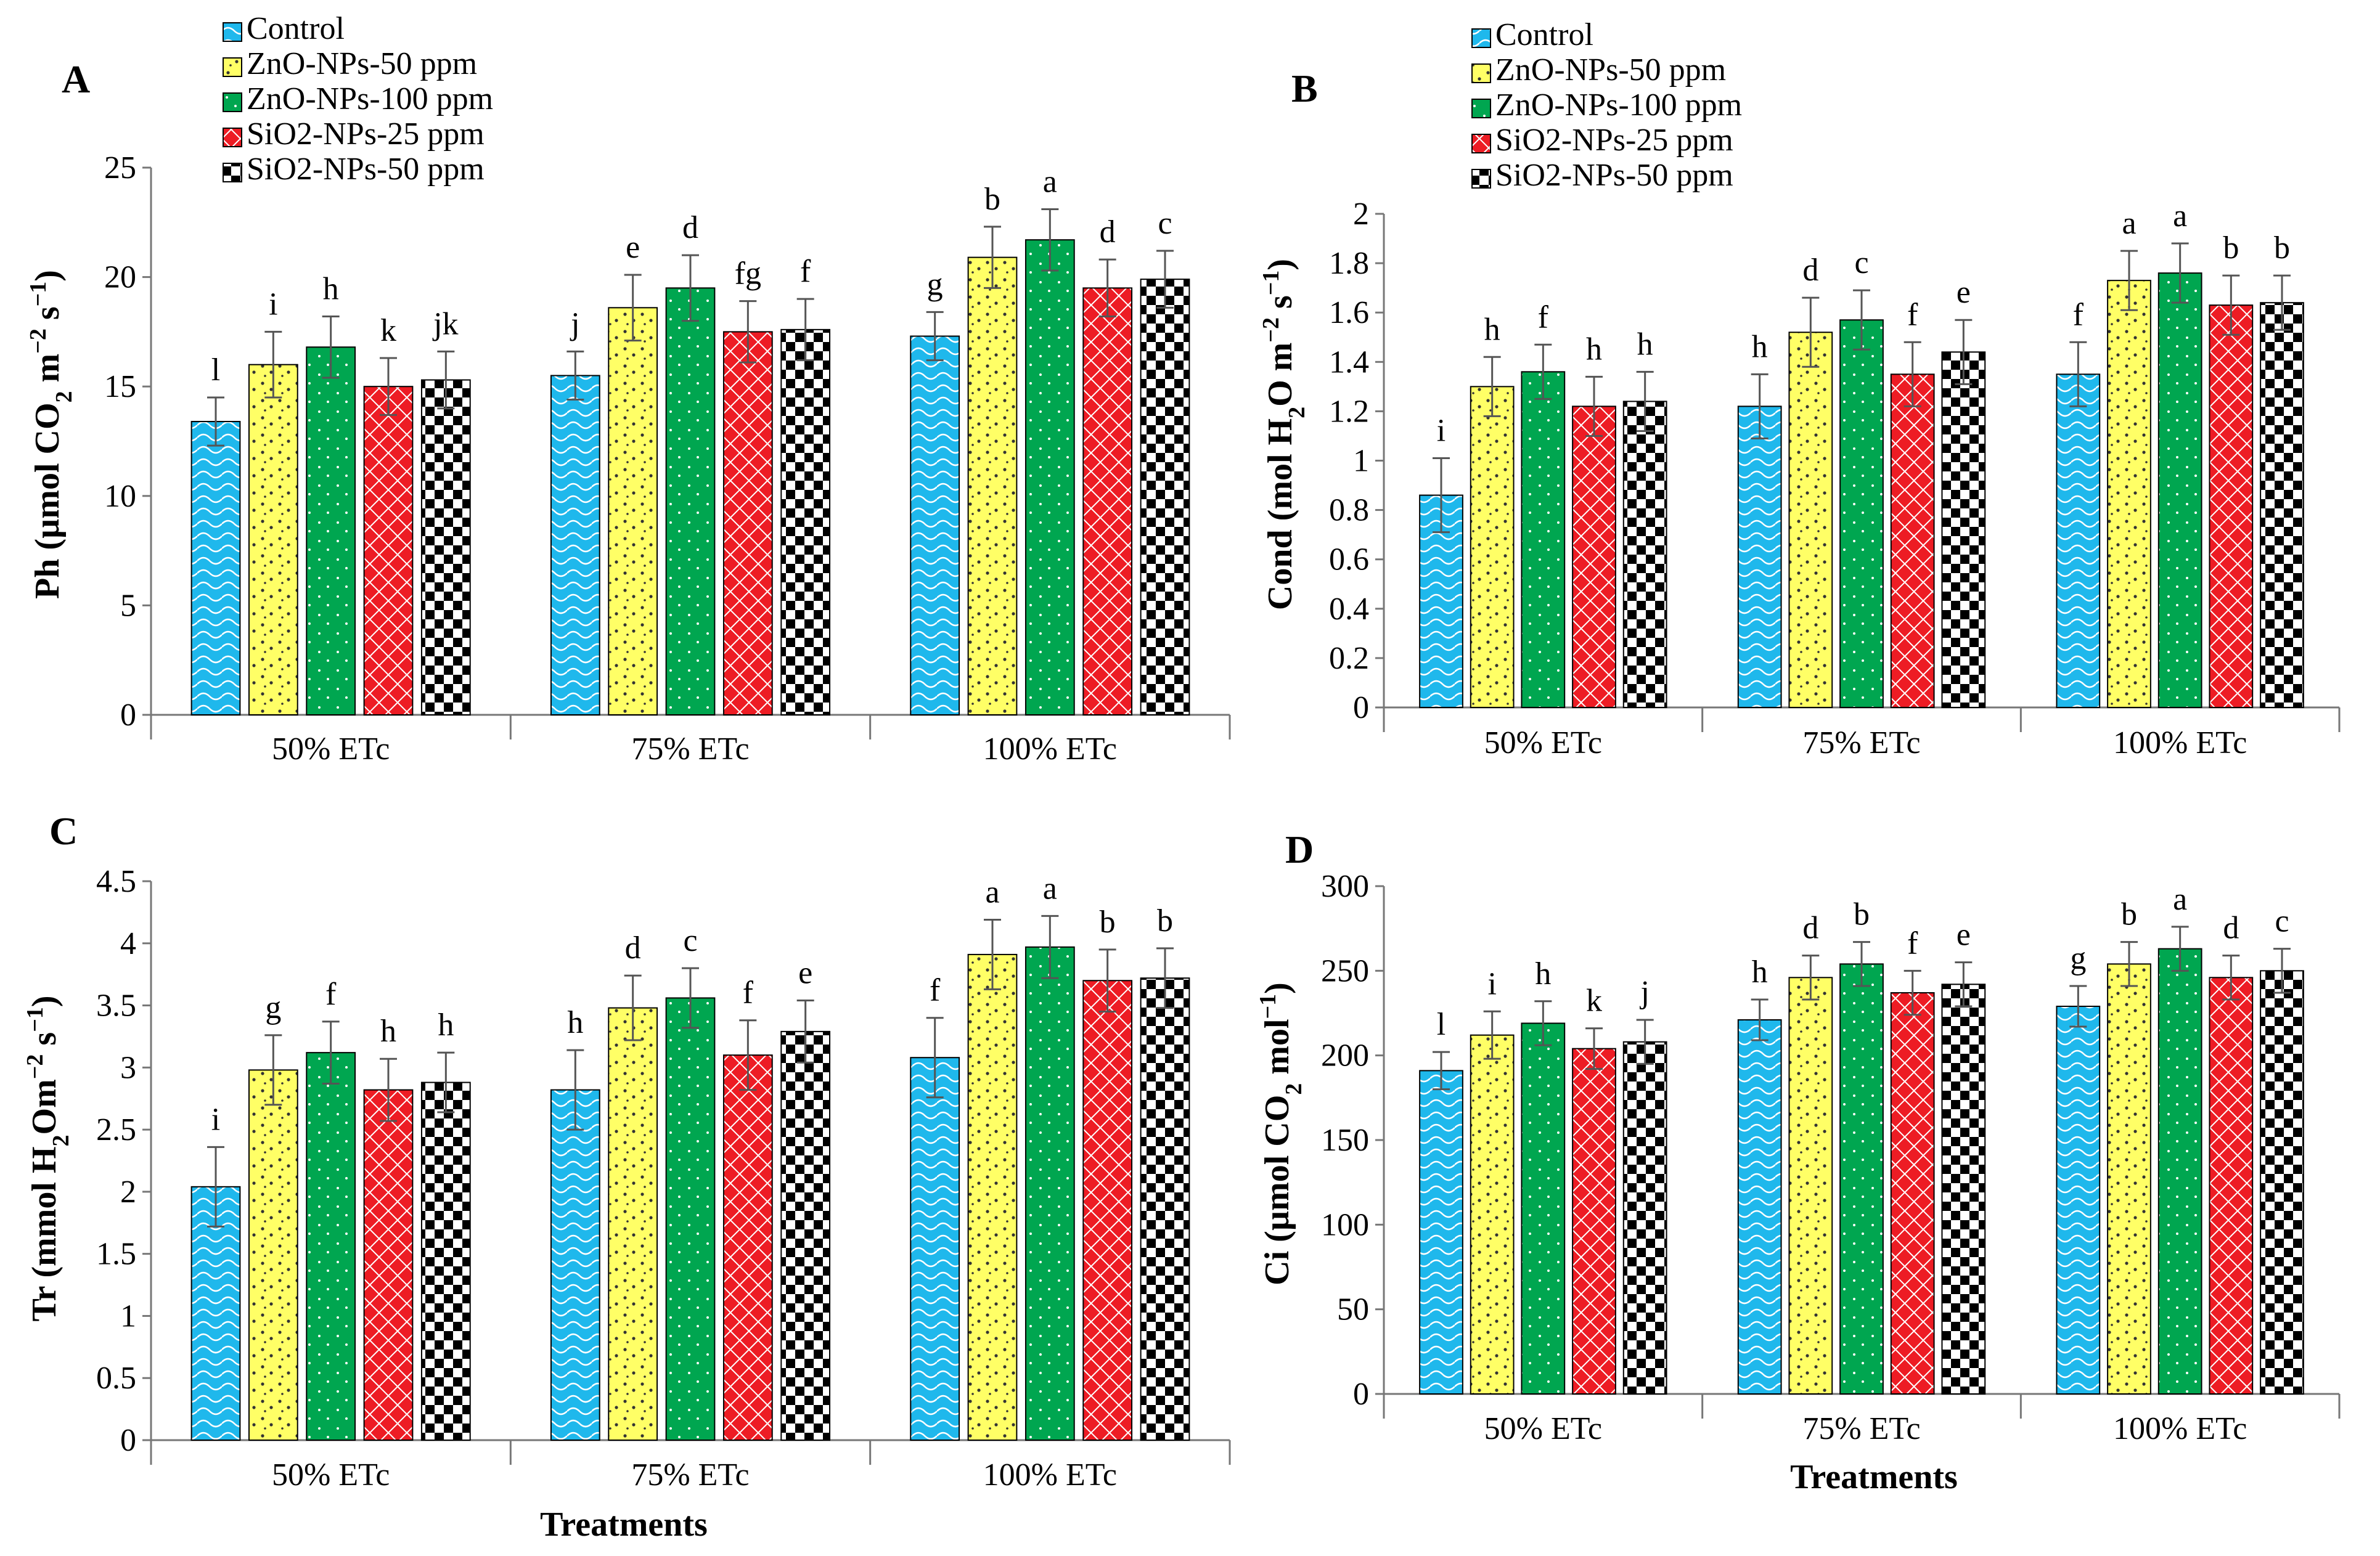  Describe the element at coordinates (232, 102) in the screenshot. I see `legend-swatch-zno-nps-100-ppm` at that location.